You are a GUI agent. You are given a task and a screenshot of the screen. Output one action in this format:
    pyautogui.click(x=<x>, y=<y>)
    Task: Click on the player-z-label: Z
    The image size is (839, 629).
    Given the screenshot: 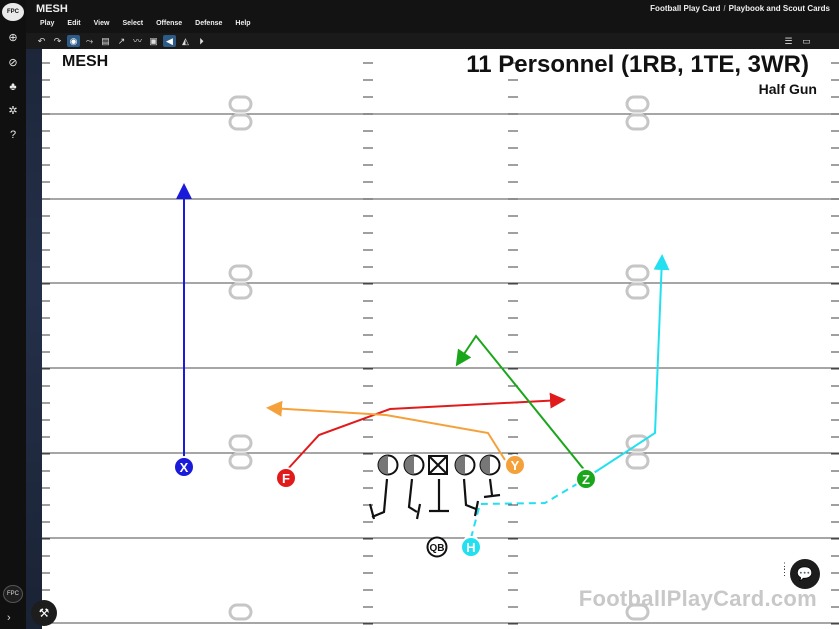 What is the action you would take?
    pyautogui.click(x=586, y=479)
    